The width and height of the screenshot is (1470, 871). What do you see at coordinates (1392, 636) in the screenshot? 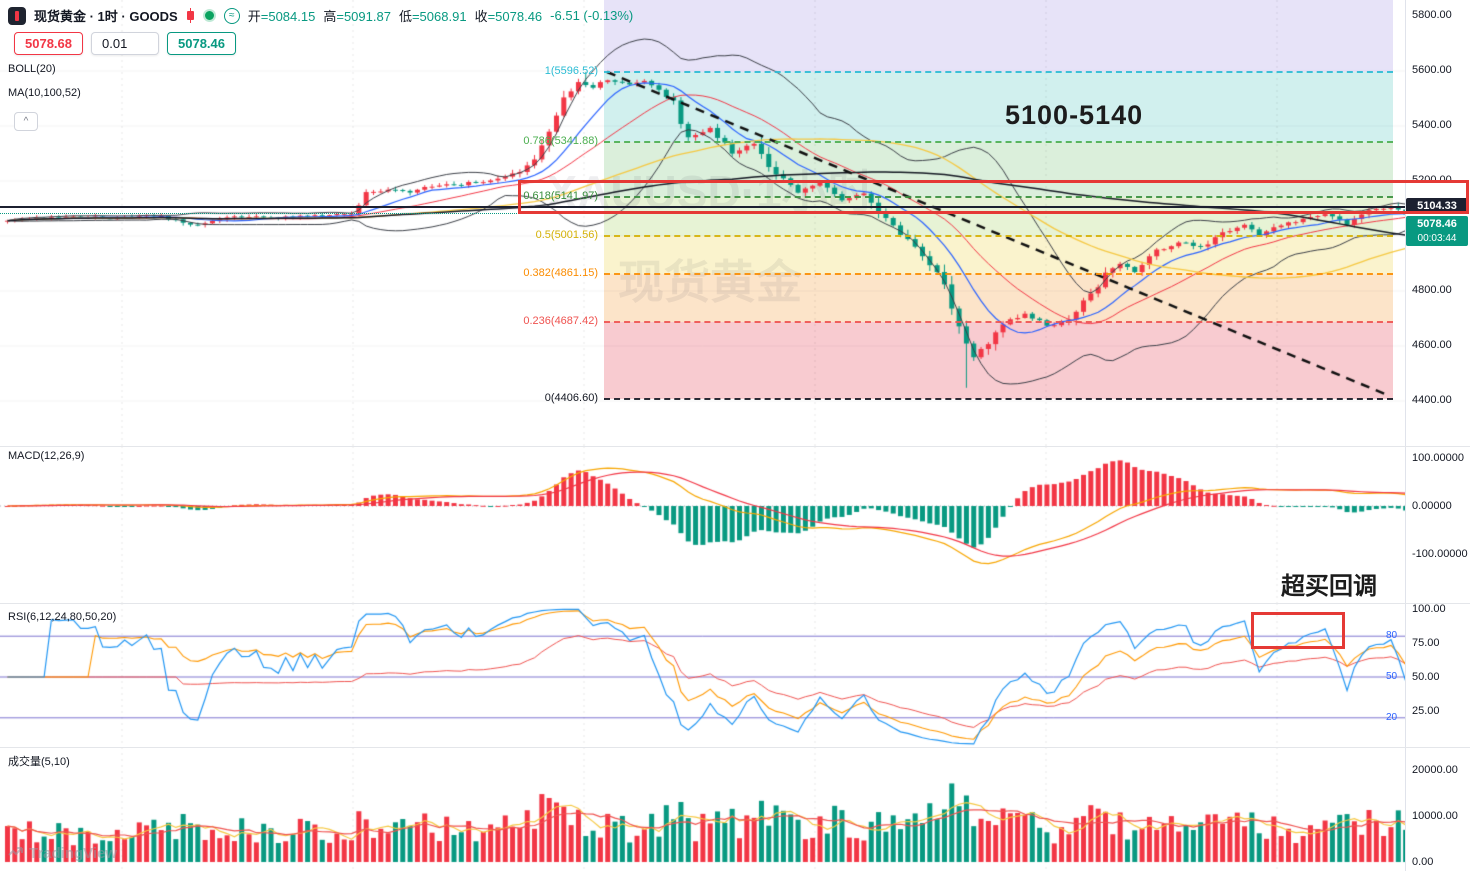
I see `rsi-level-label: 80` at bounding box center [1392, 636].